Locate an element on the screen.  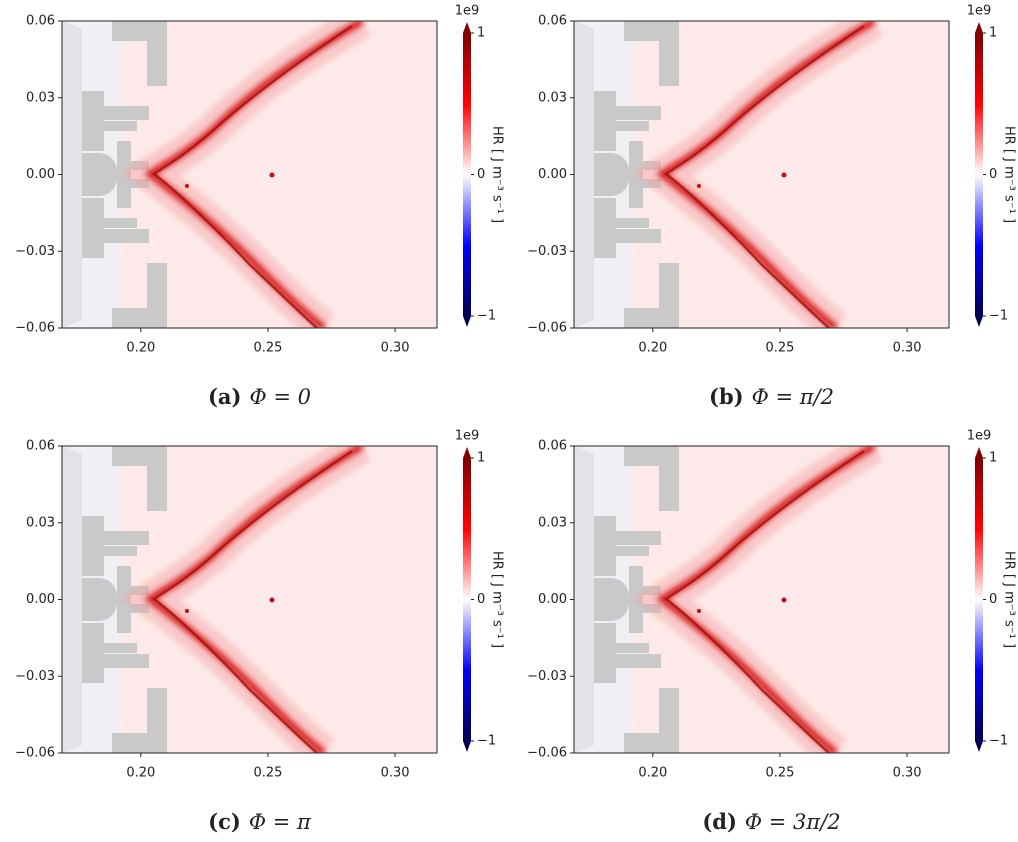
caption: (c) Φ = π is located at coordinates (260, 821).